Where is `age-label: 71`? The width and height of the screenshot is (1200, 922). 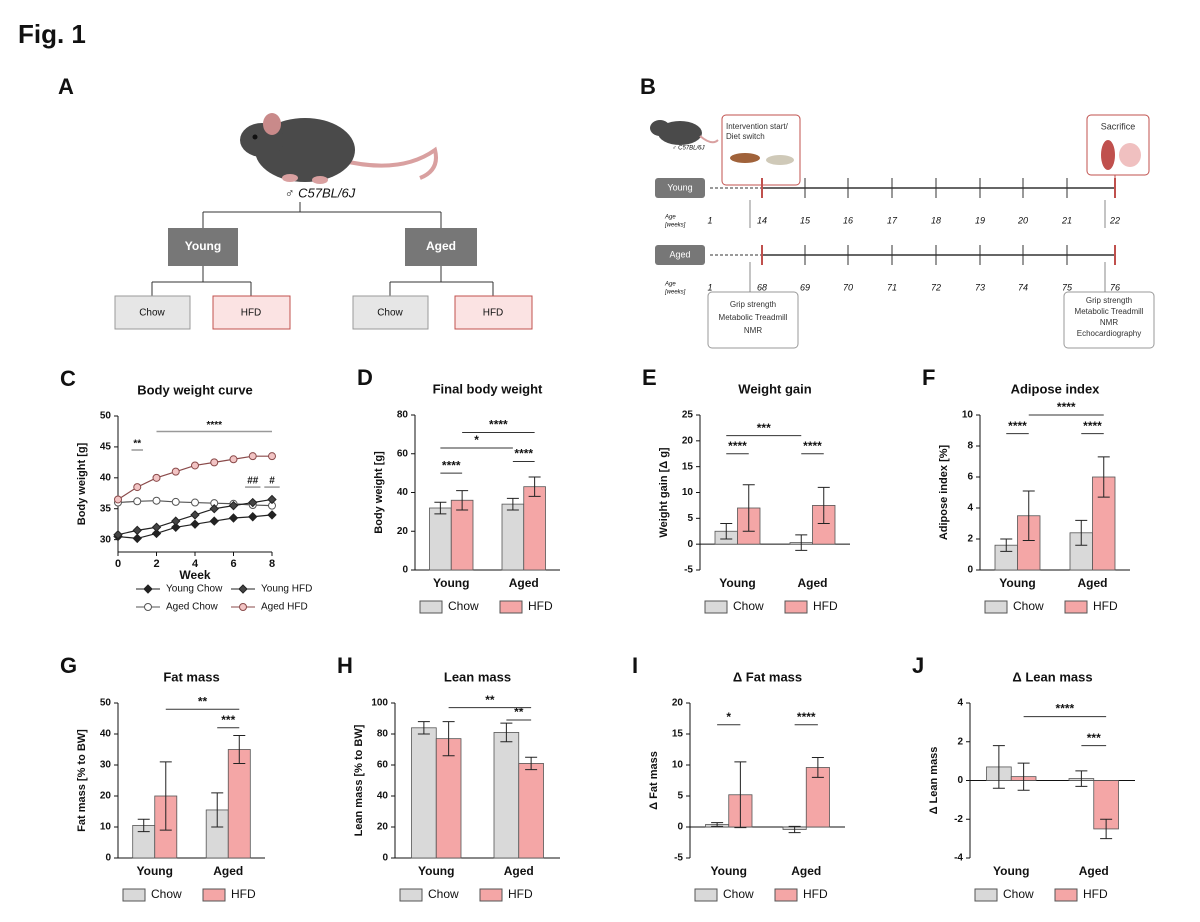 age-label: 71 is located at coordinates (892, 287).